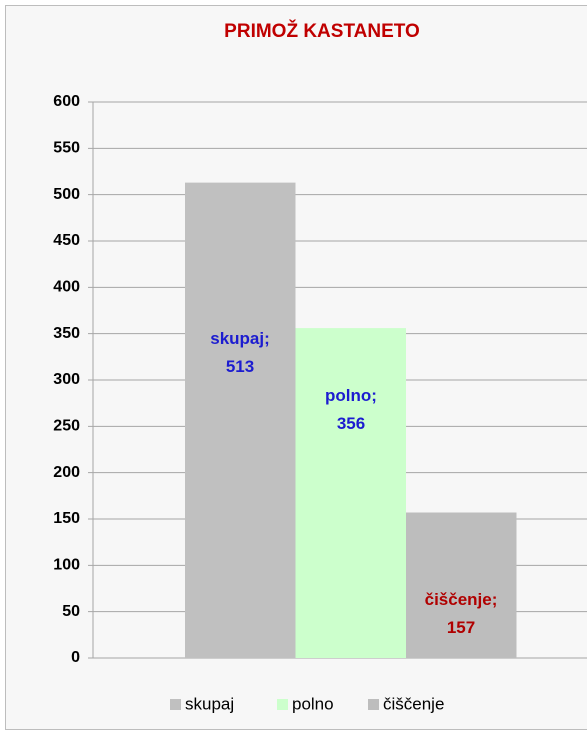  What do you see at coordinates (461, 613) in the screenshot?
I see `data-label: čiščenje; 157` at bounding box center [461, 613].